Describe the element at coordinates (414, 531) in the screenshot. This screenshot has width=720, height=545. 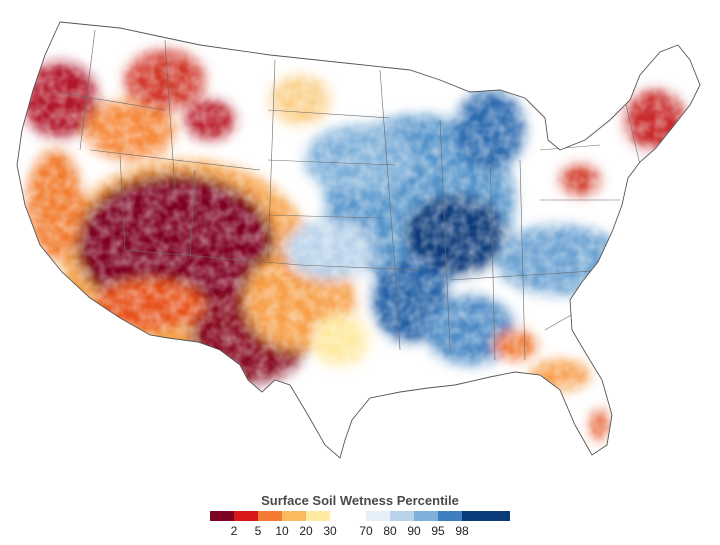
I see `legend-tick-90: 90` at that location.